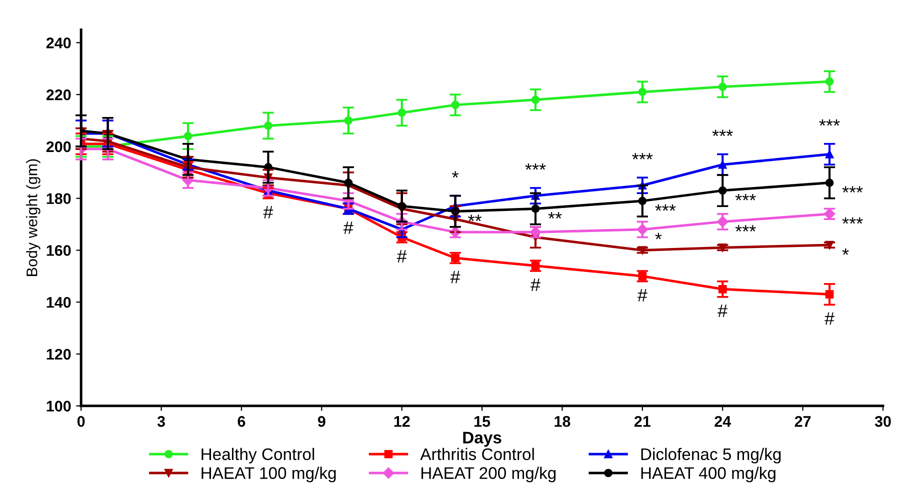 The width and height of the screenshot is (901, 495). Describe the element at coordinates (402, 421) in the screenshot. I see `x-tick-label: 12` at that location.